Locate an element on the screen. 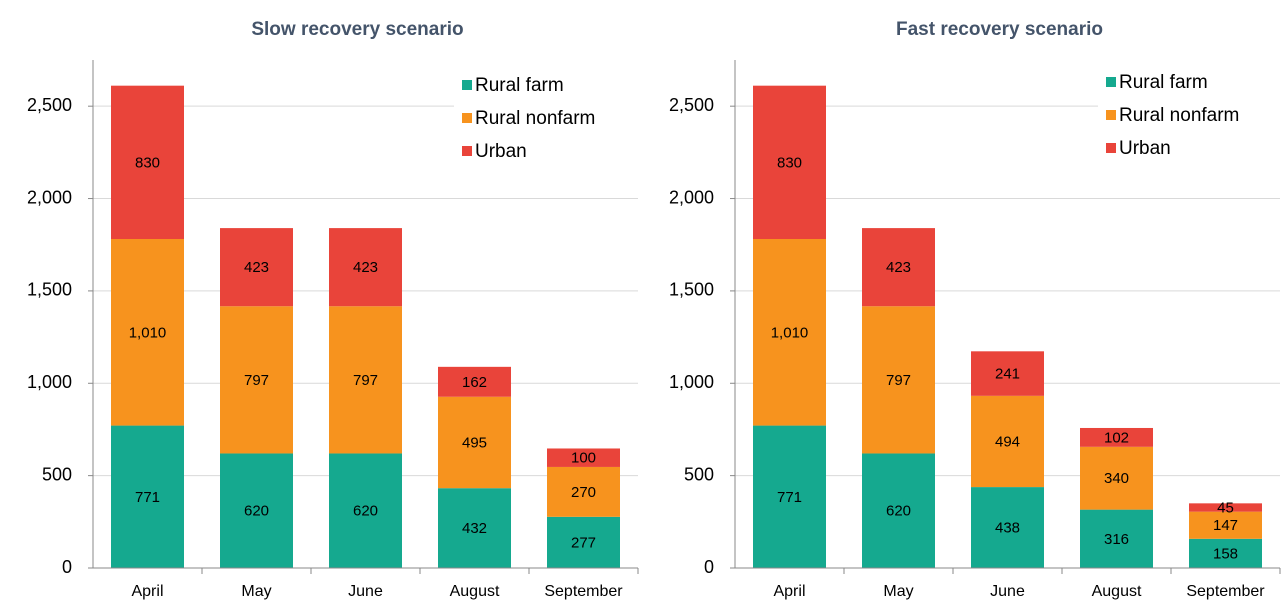  data-label: 102 is located at coordinates (1116, 437).